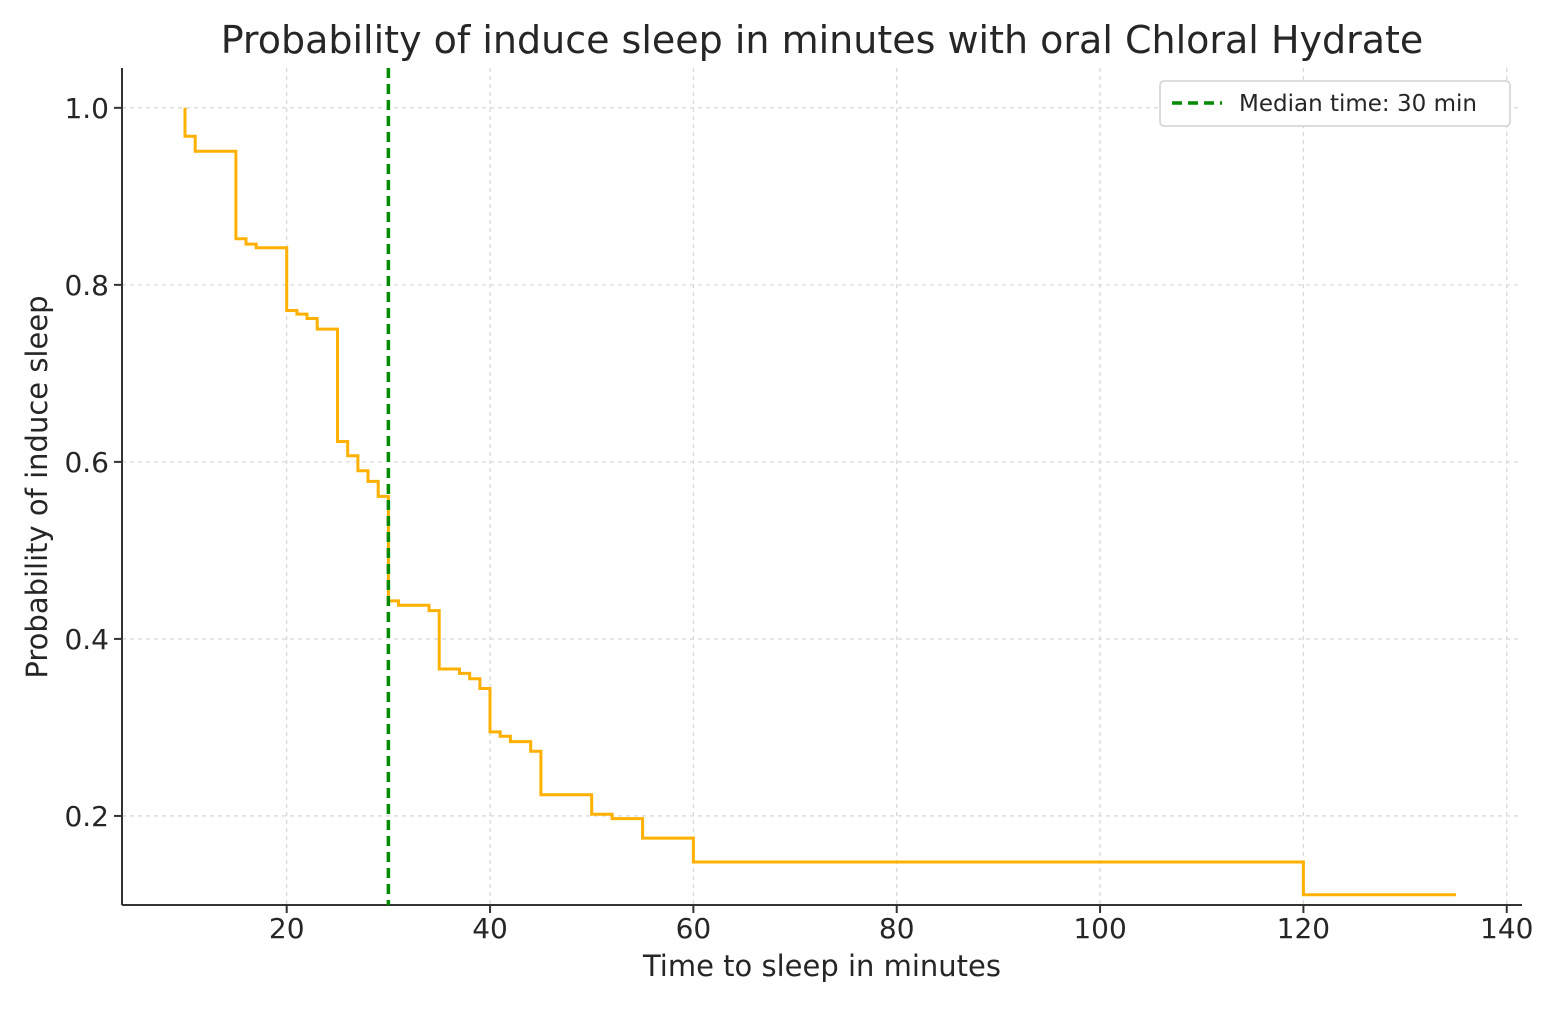 The image size is (1566, 1013). I want to click on x-tick-label: 20, so click(287, 928).